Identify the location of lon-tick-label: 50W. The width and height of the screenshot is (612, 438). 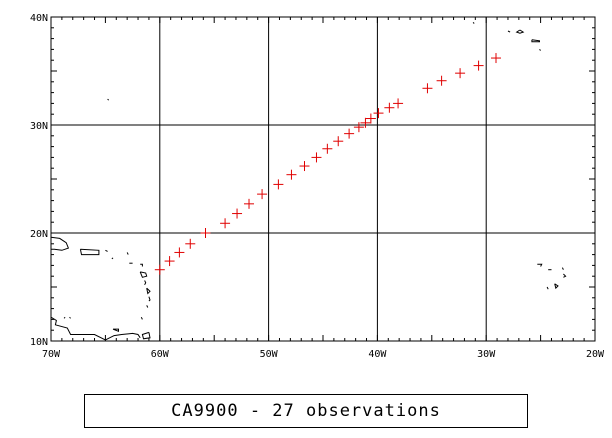
(269, 354).